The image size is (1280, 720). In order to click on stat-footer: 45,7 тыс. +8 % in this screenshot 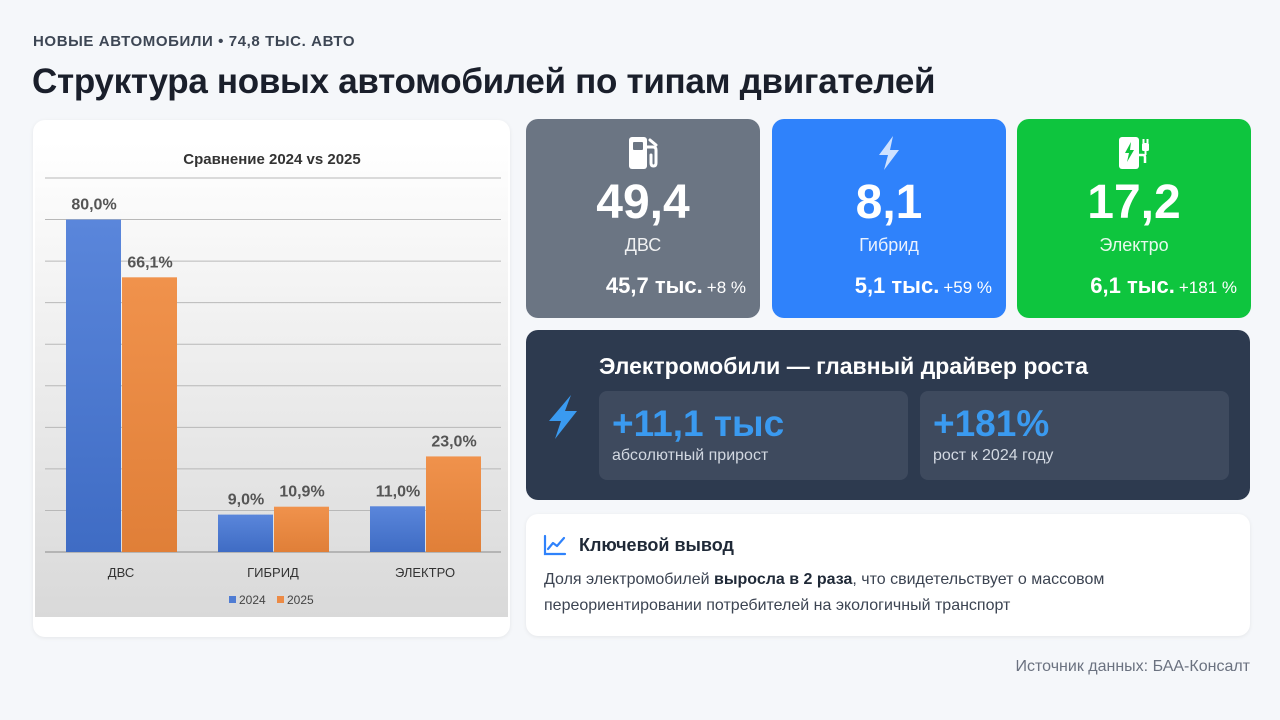, I will do `click(676, 286)`.